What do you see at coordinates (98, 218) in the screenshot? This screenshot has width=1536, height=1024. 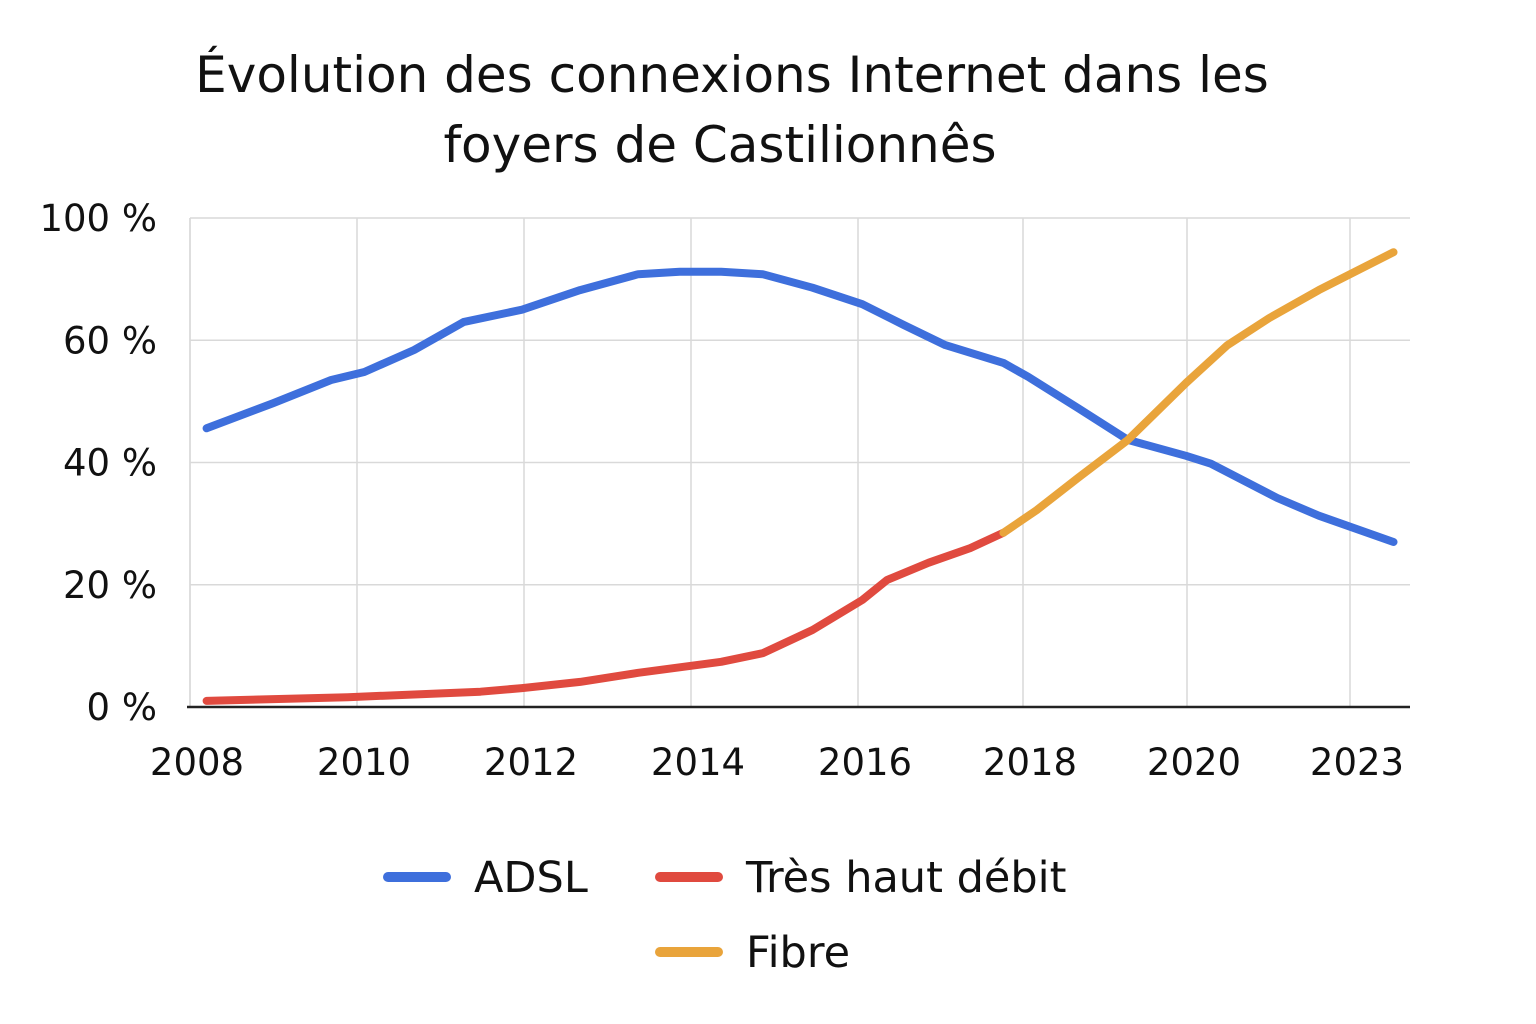 I see `y-tick-label: 100 %` at bounding box center [98, 218].